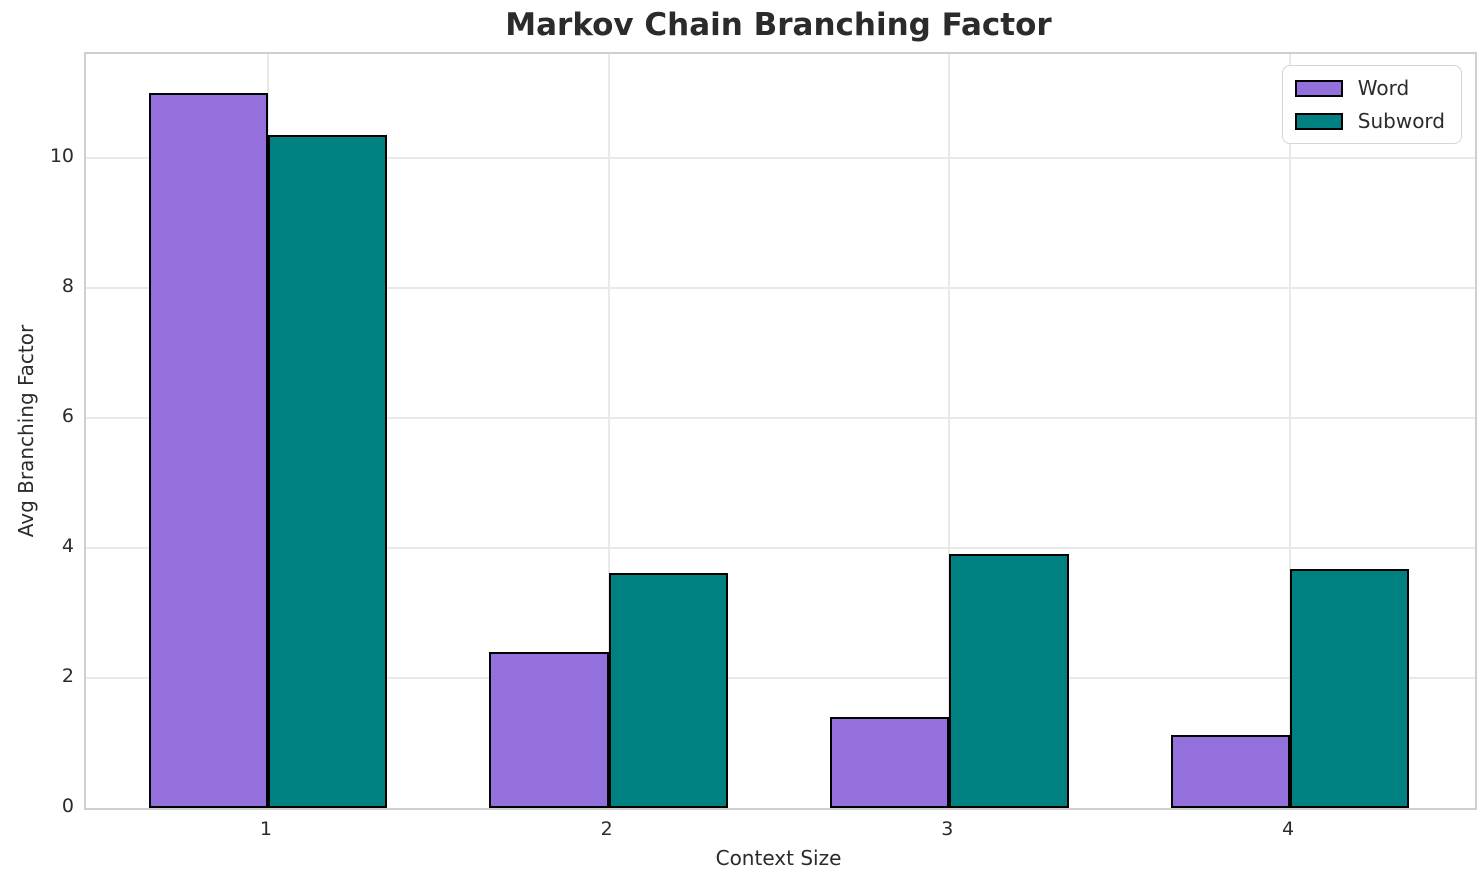 The width and height of the screenshot is (1484, 885). I want to click on x-tick-label: 1, so click(265, 829).